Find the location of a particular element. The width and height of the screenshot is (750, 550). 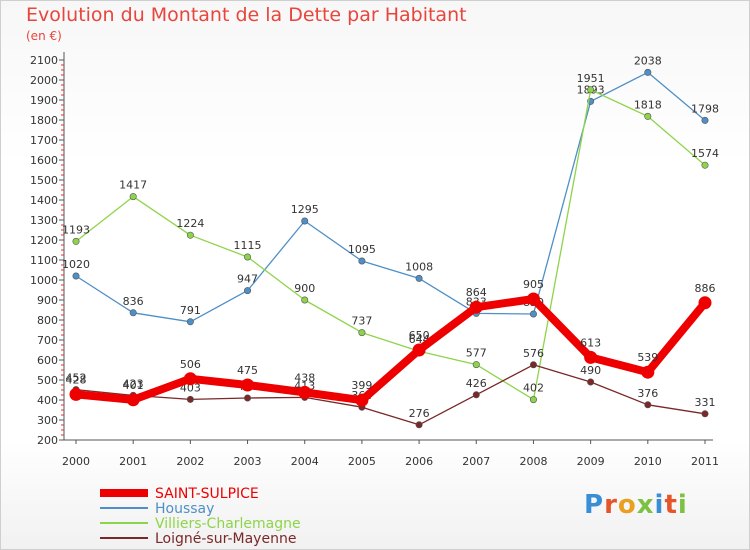

data-label: 475 is located at coordinates (247, 370).